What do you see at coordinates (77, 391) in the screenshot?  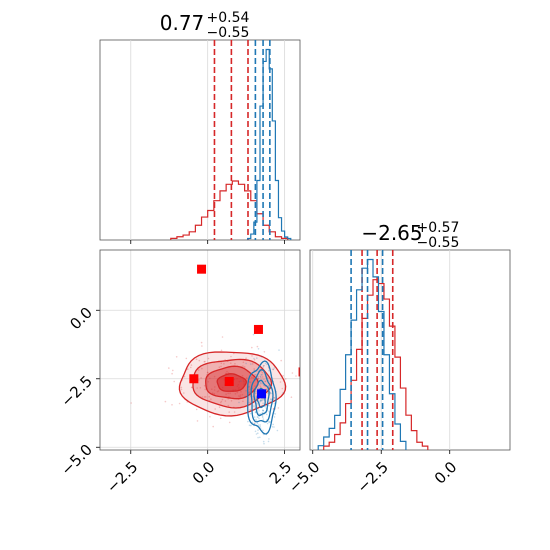 I see `joint-y-ticklabel: −2.5` at bounding box center [77, 391].